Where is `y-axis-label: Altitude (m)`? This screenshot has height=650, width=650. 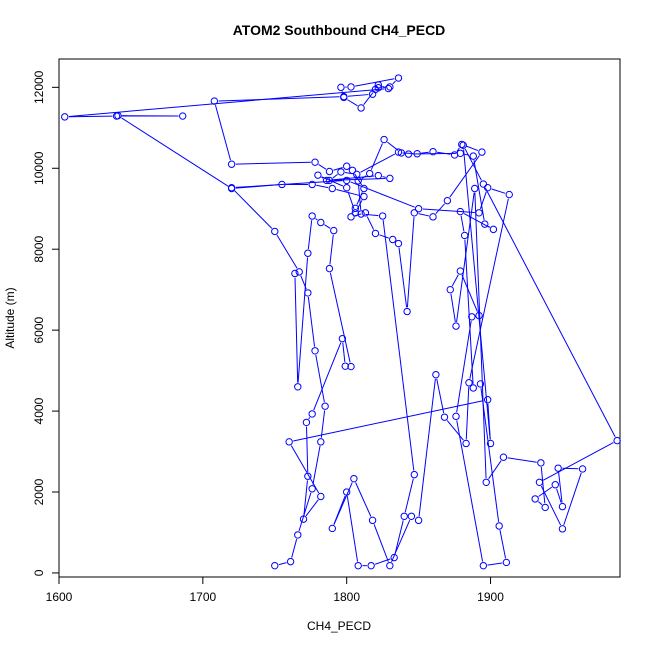 y-axis-label: Altitude (m) is located at coordinates (10, 317).